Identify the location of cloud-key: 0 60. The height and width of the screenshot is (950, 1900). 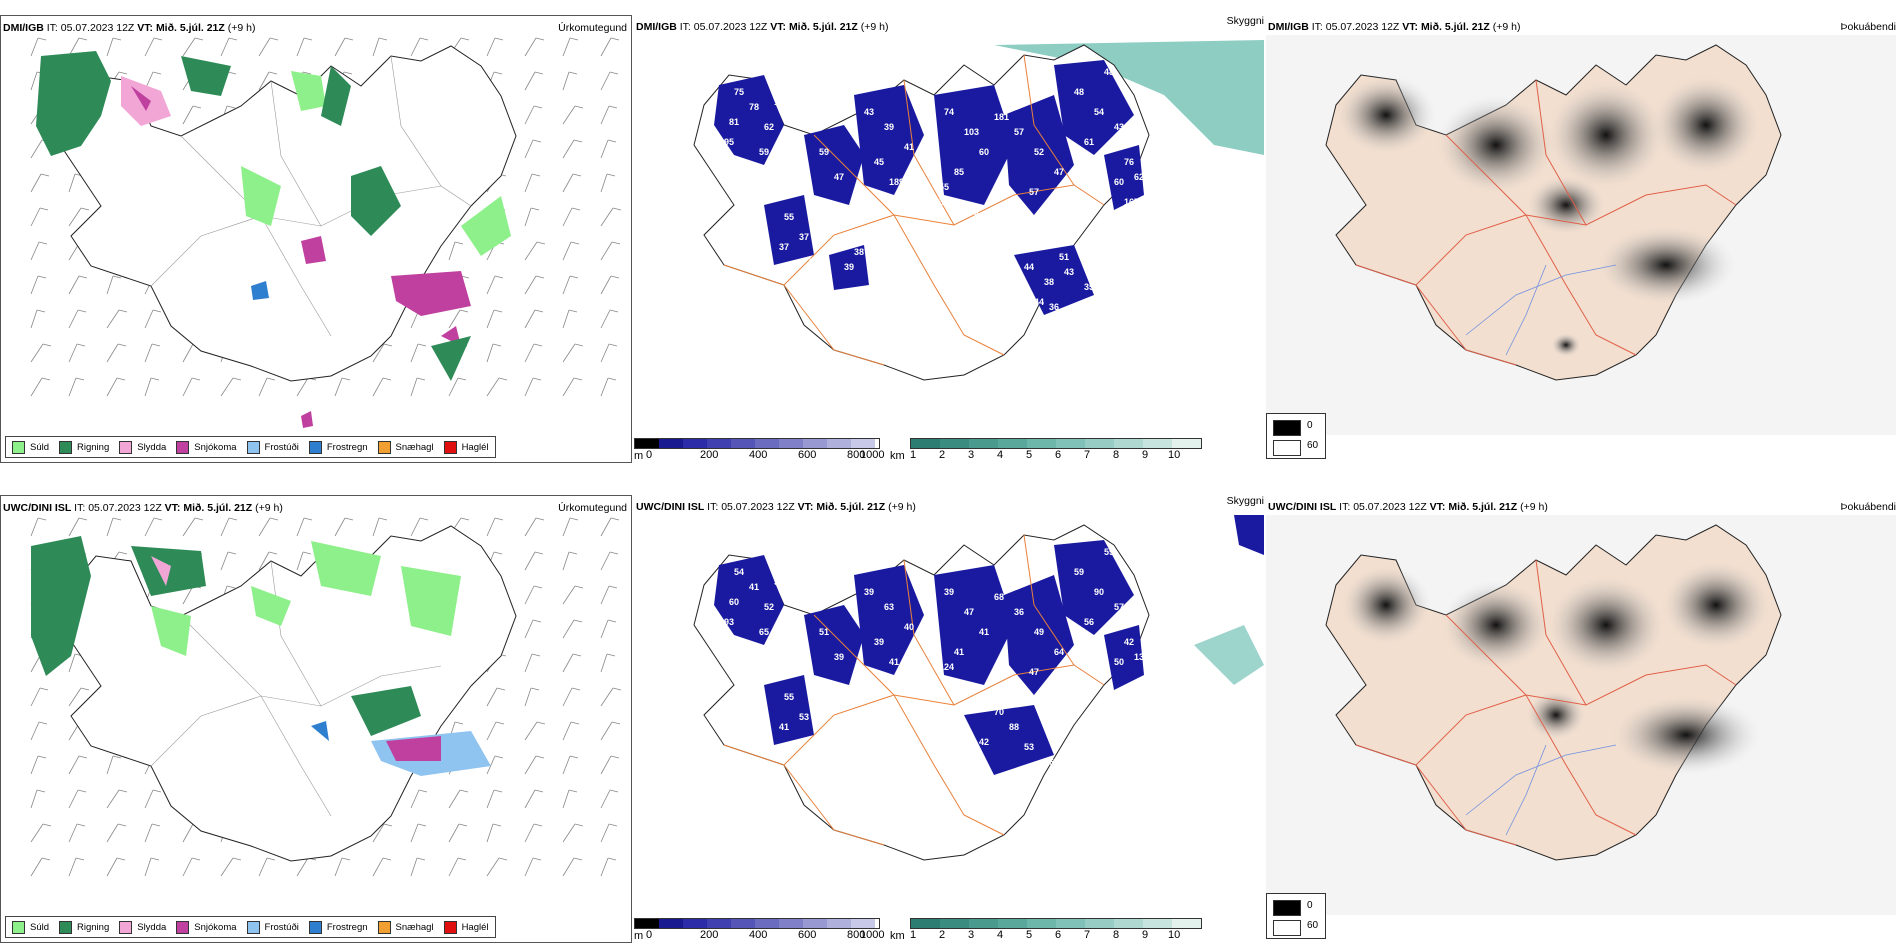
(1296, 916).